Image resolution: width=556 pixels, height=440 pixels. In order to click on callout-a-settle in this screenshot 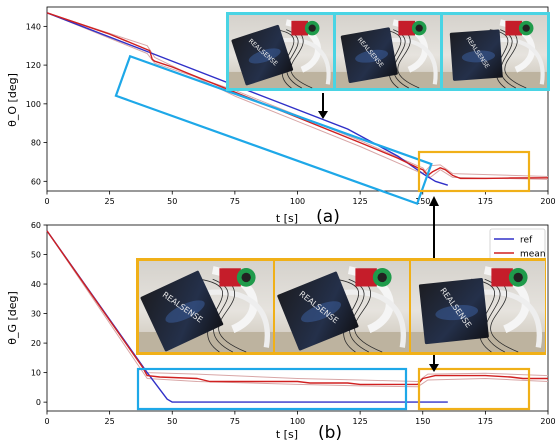, I will do `click(474, 171)`.